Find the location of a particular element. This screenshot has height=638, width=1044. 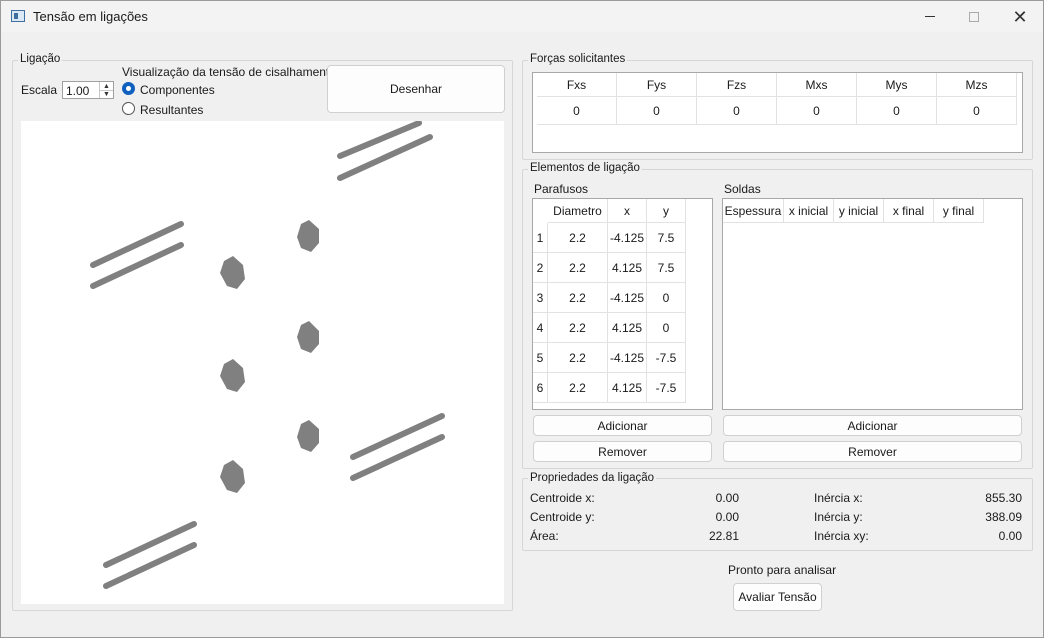

minimize-icon is located at coordinates (930, 16).